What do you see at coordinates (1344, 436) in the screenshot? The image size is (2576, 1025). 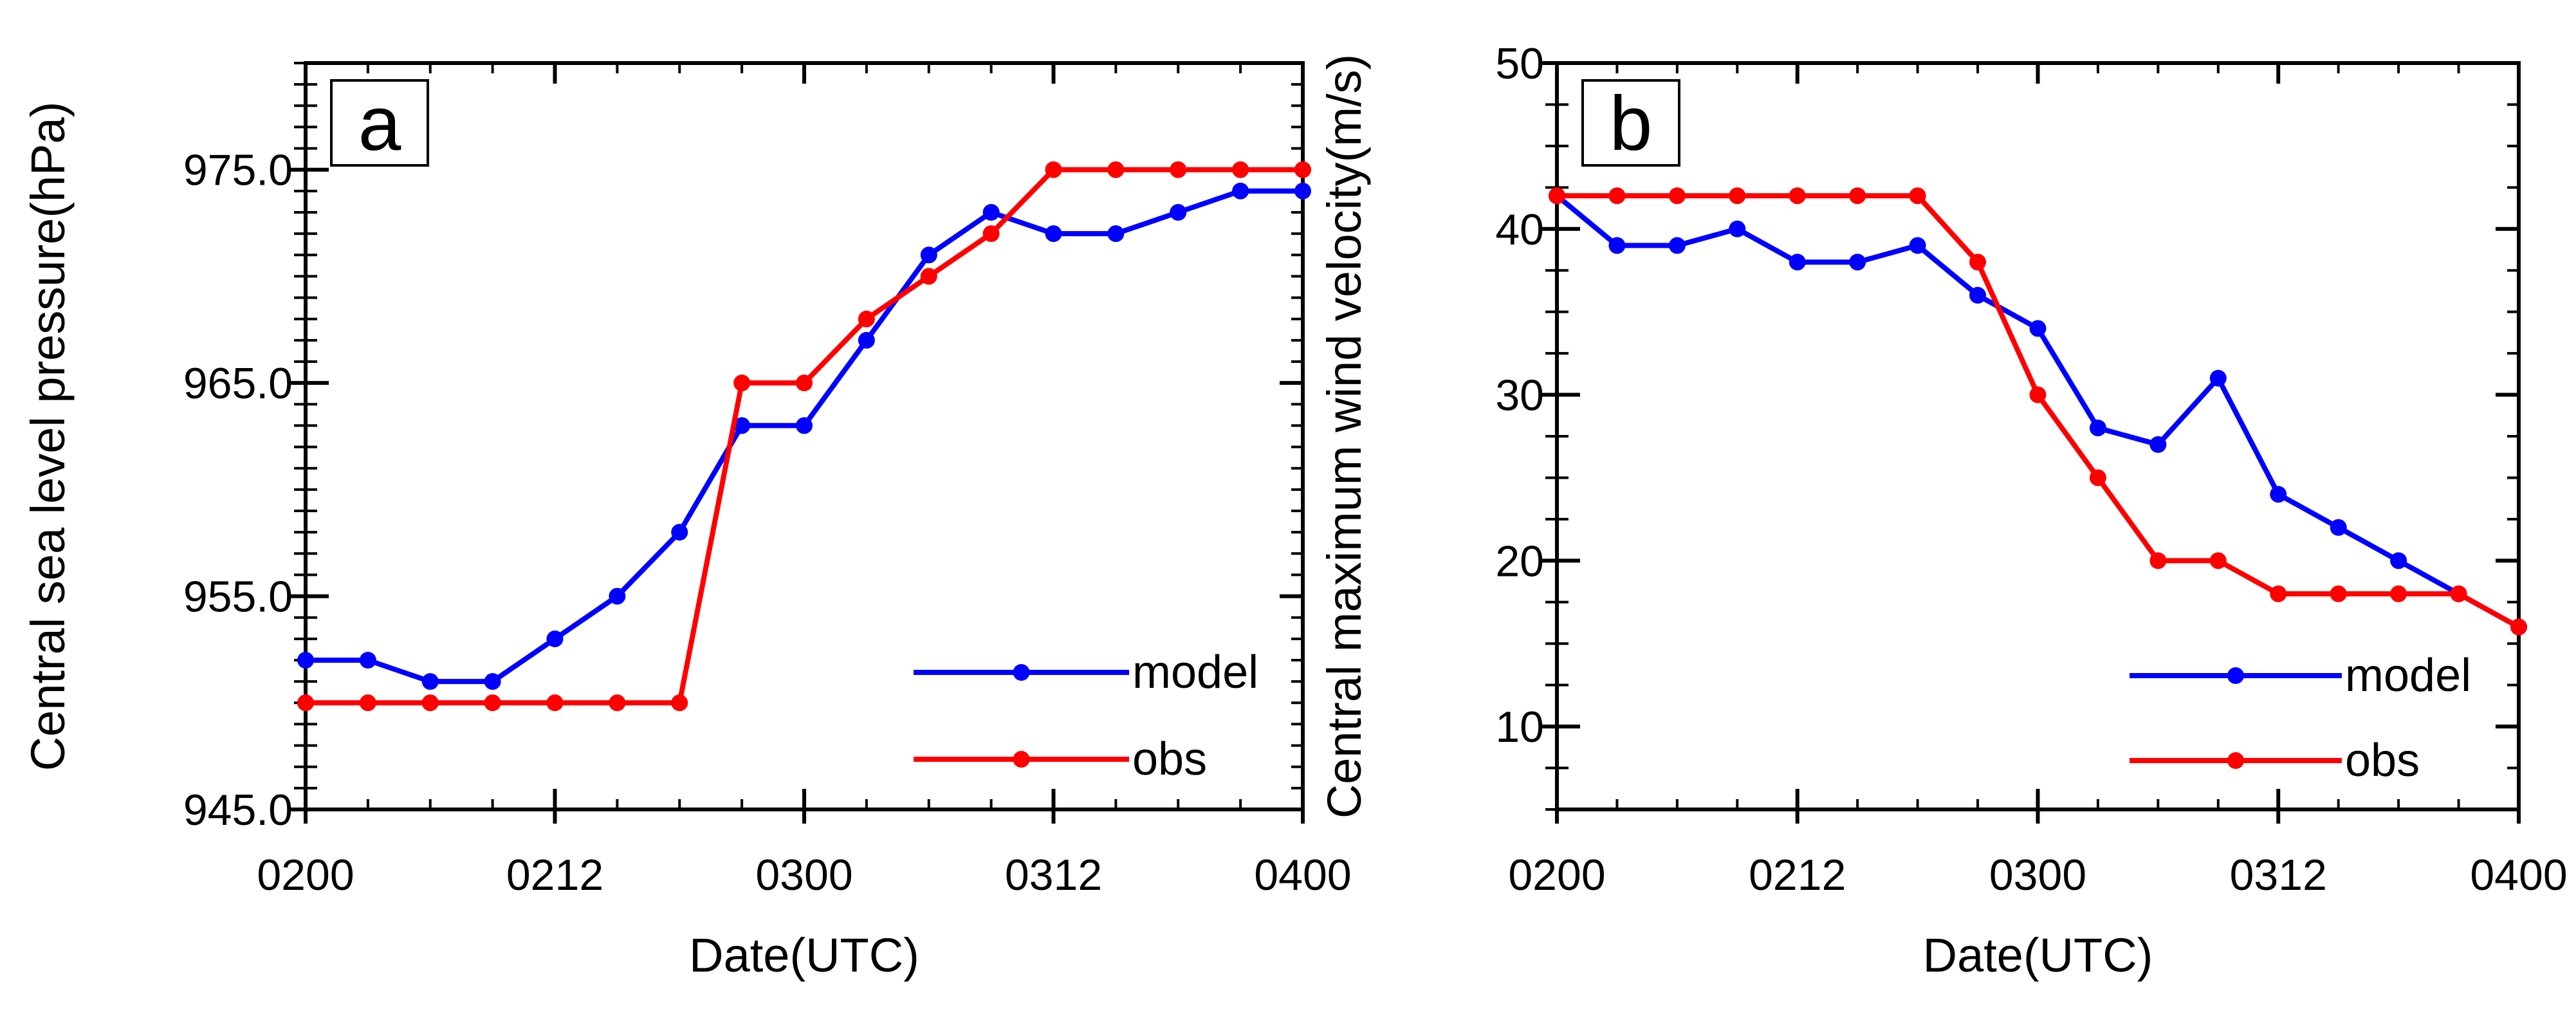 I see `y-axis-label: Central maximum wind velocity(m/s)` at bounding box center [1344, 436].